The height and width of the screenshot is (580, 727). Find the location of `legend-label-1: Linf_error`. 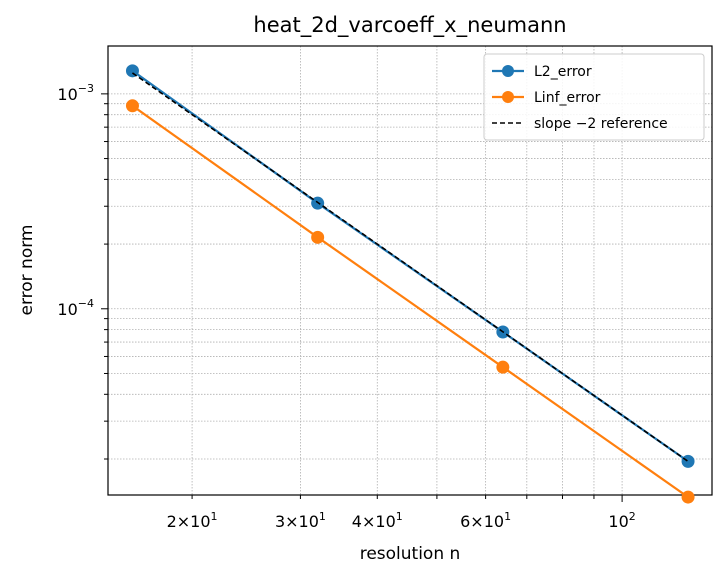

legend-label-1: Linf_error is located at coordinates (567, 98).